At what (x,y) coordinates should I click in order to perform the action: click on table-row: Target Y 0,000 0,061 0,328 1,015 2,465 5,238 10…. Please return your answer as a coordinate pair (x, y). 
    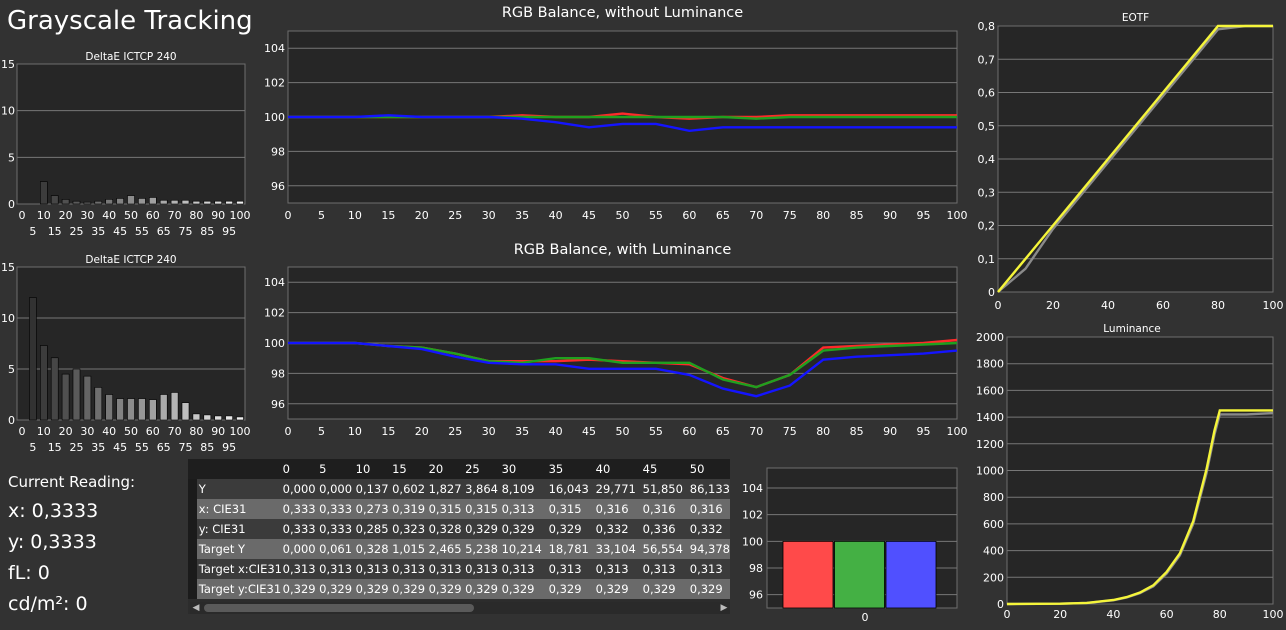
    Looking at the image, I should click on (459, 549).